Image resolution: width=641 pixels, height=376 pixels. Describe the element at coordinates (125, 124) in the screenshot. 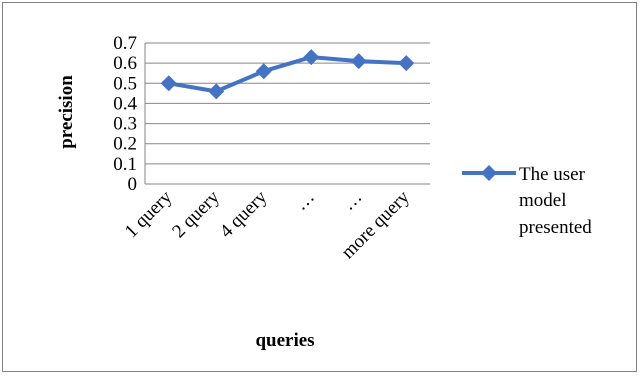

I see `y-tick-label: 0.3` at that location.